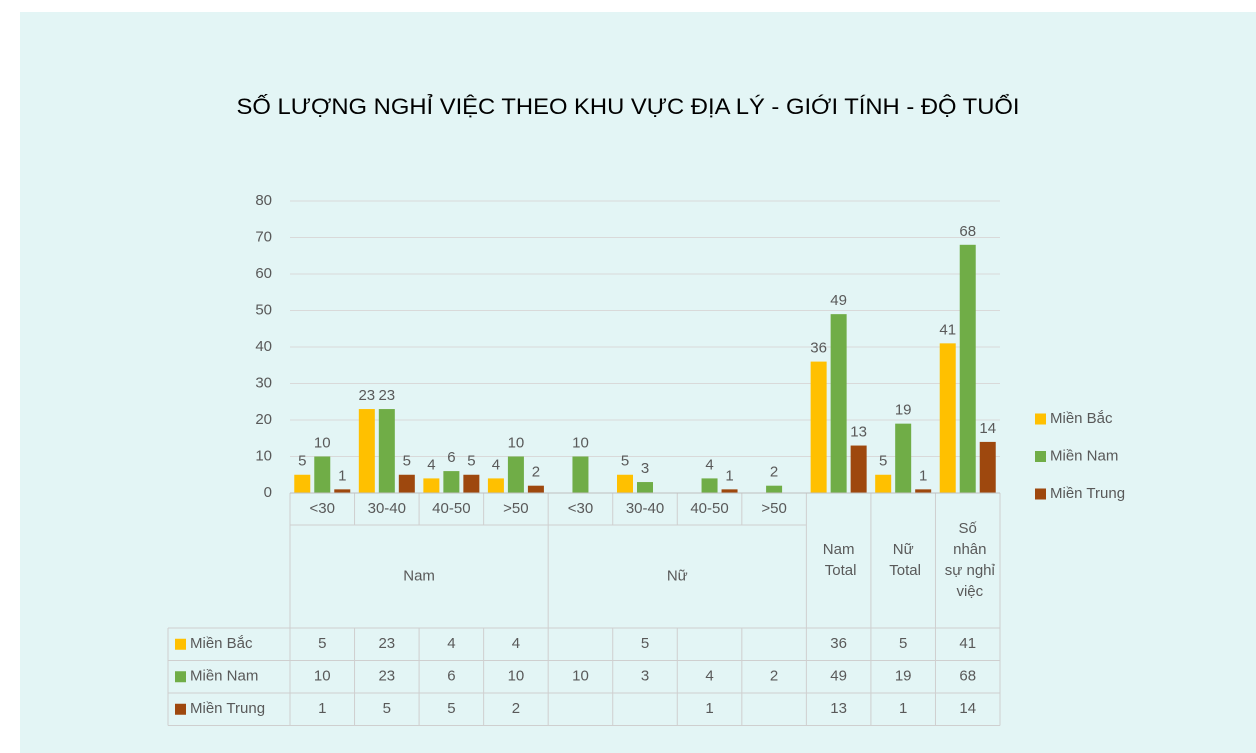 This screenshot has height=753, width=1256. Describe the element at coordinates (1087, 493) in the screenshot. I see `legend-label: Miền Trung` at that location.